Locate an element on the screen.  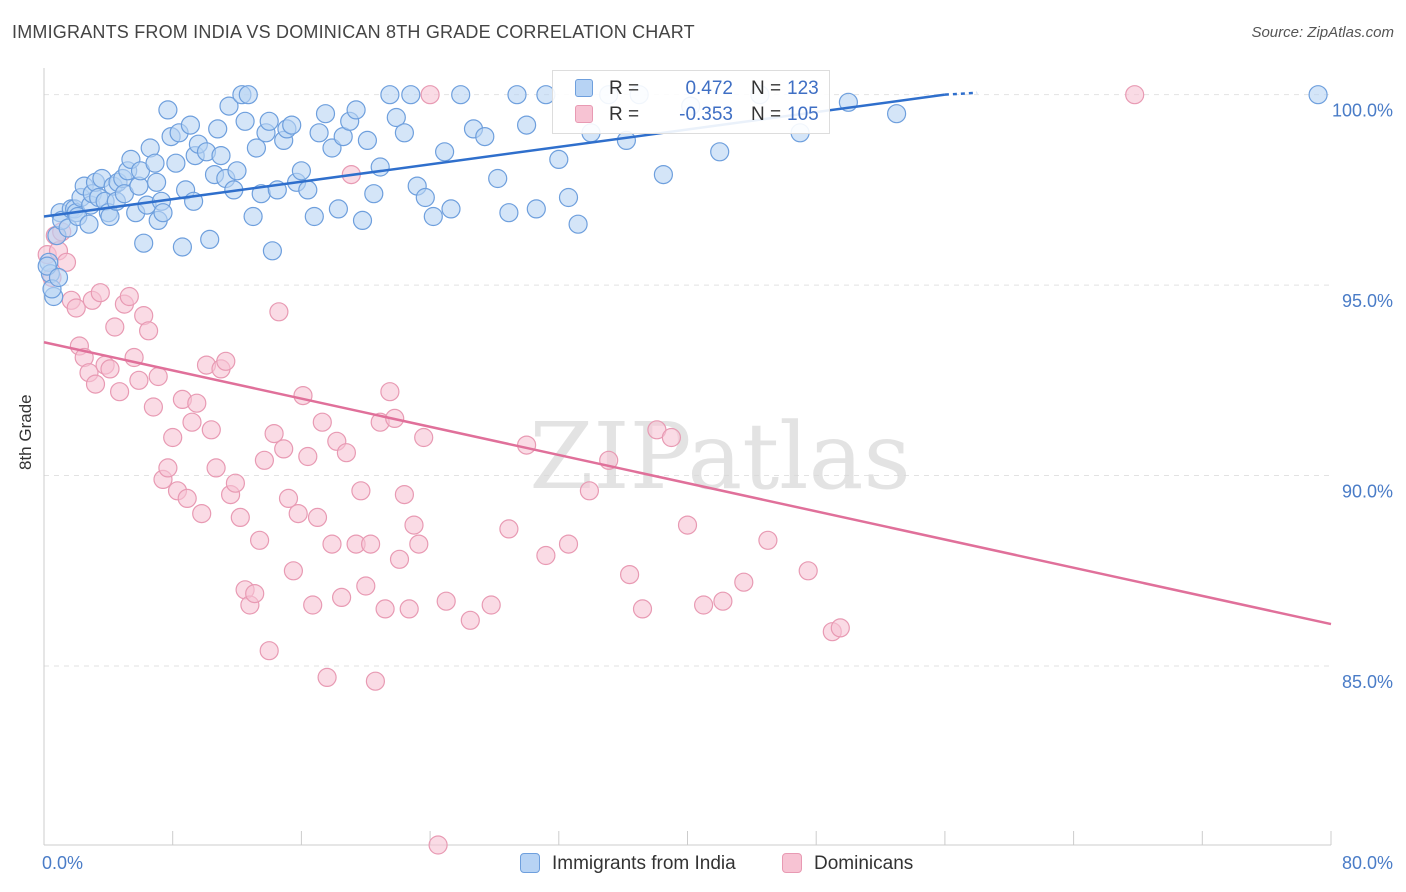
india-trend-extension is located at coordinates (961, 93).